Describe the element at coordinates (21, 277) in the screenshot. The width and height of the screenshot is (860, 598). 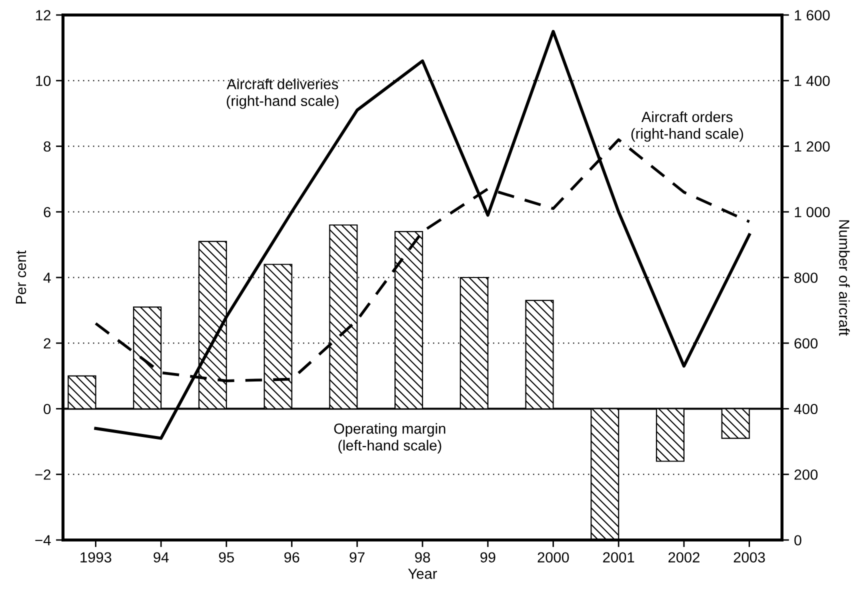
I see `y-axis-title: Per cent` at that location.